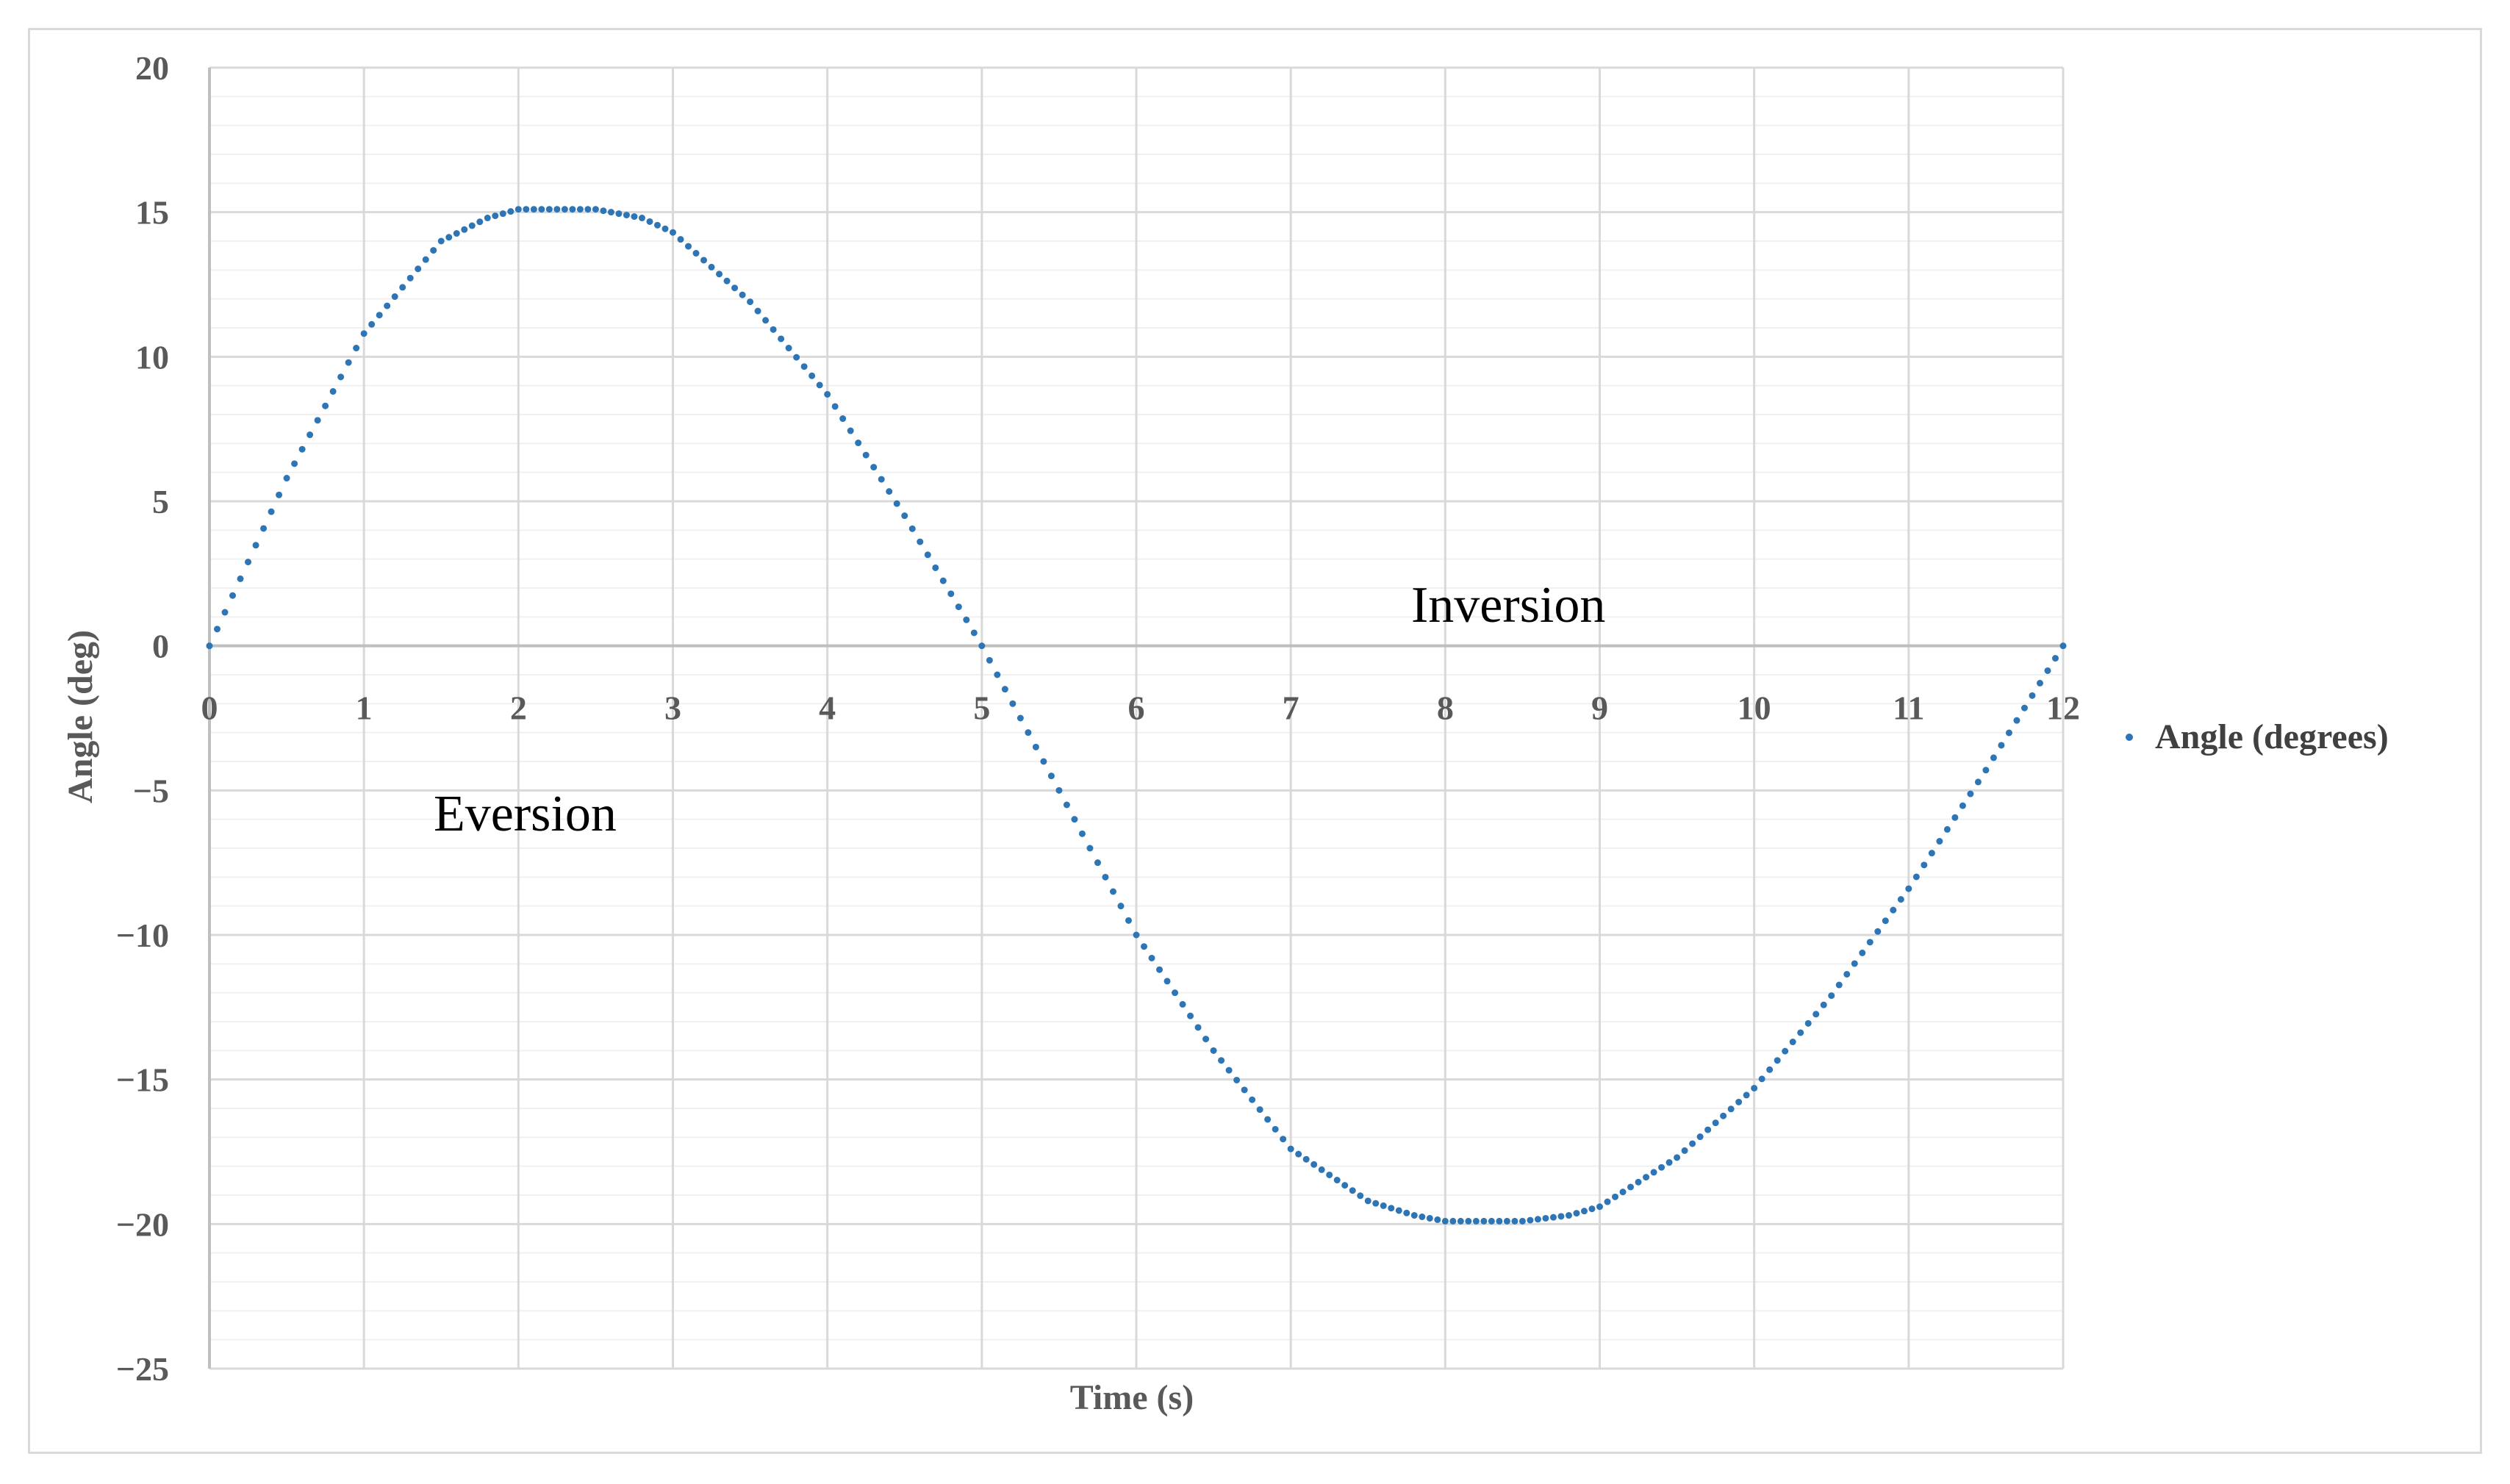 Image resolution: width=2510 pixels, height=1484 pixels. I want to click on x-axis-title: Time (s), so click(1132, 1398).